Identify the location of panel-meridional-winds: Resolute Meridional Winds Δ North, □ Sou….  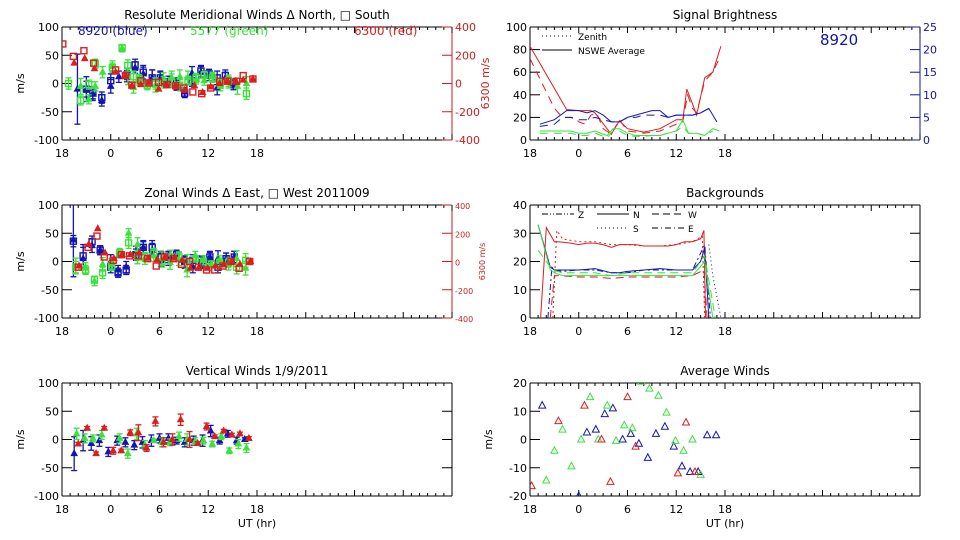
(253, 84).